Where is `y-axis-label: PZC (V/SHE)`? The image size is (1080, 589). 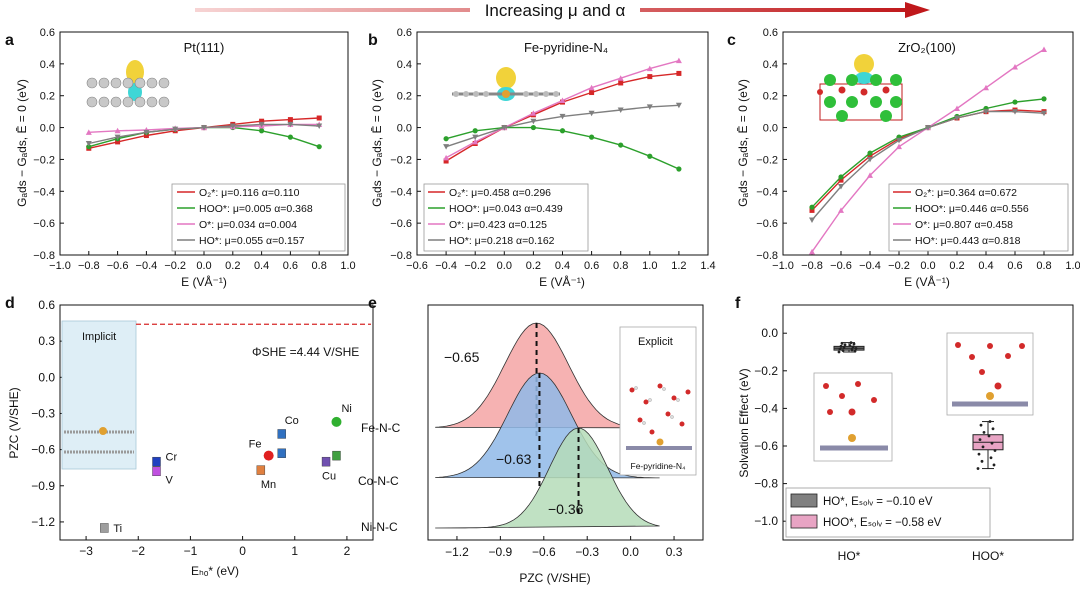 y-axis-label: PZC (V/SHE) is located at coordinates (14, 422).